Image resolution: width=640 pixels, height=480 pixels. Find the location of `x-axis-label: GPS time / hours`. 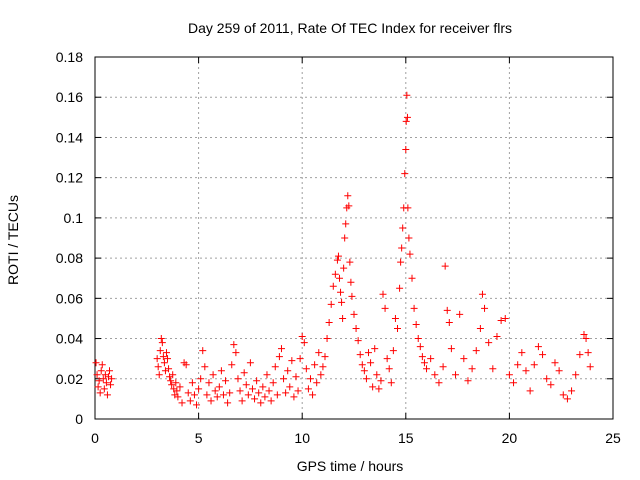

x-axis-label: GPS time / hours is located at coordinates (350, 466).